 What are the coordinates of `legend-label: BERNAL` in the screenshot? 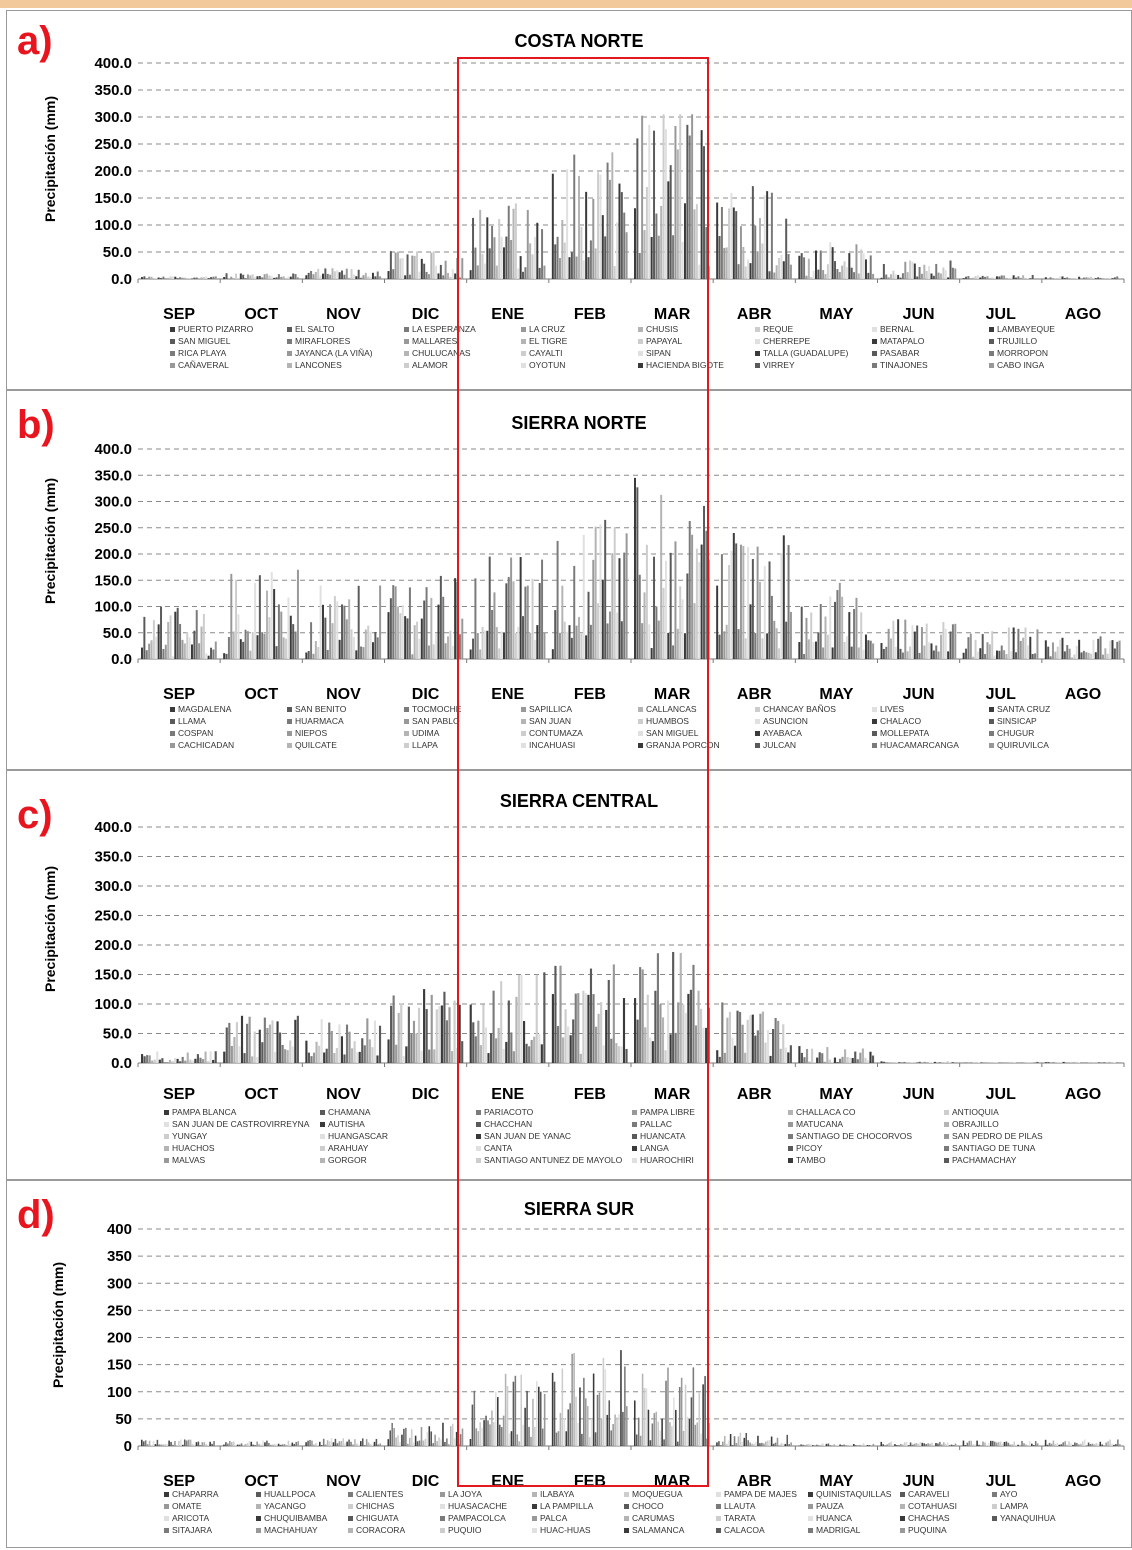 It's located at (897, 329).